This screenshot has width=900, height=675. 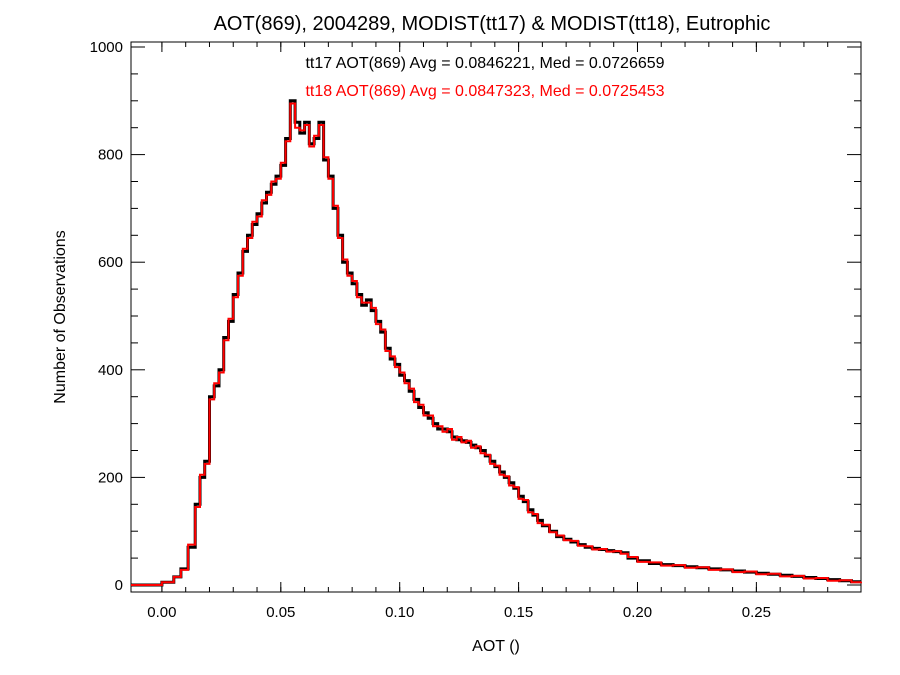 I want to click on x-tick-label: 0.10, so click(x=399, y=612).